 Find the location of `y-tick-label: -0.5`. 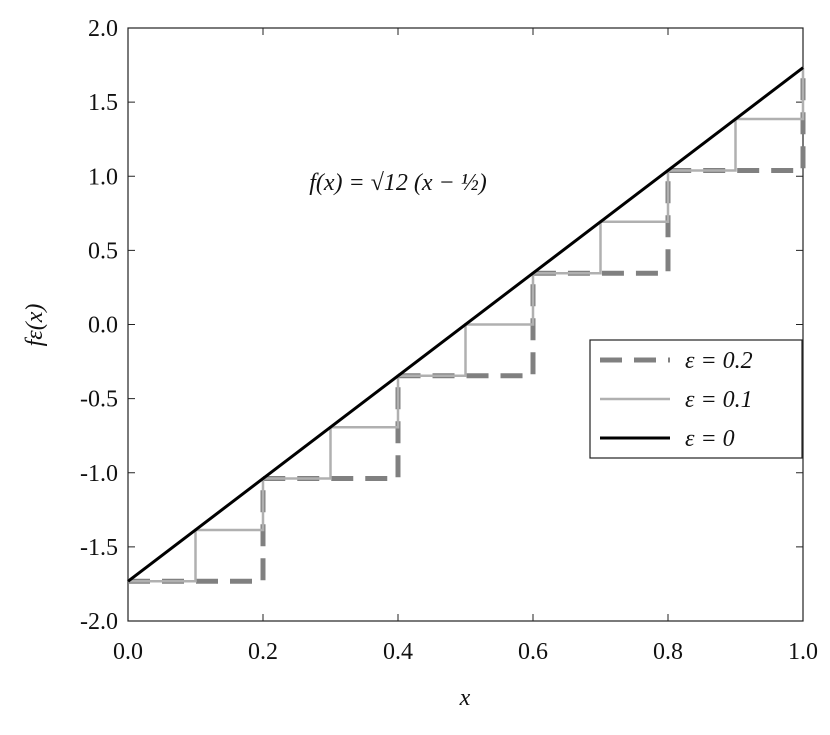

y-tick-label: -0.5 is located at coordinates (99, 400).